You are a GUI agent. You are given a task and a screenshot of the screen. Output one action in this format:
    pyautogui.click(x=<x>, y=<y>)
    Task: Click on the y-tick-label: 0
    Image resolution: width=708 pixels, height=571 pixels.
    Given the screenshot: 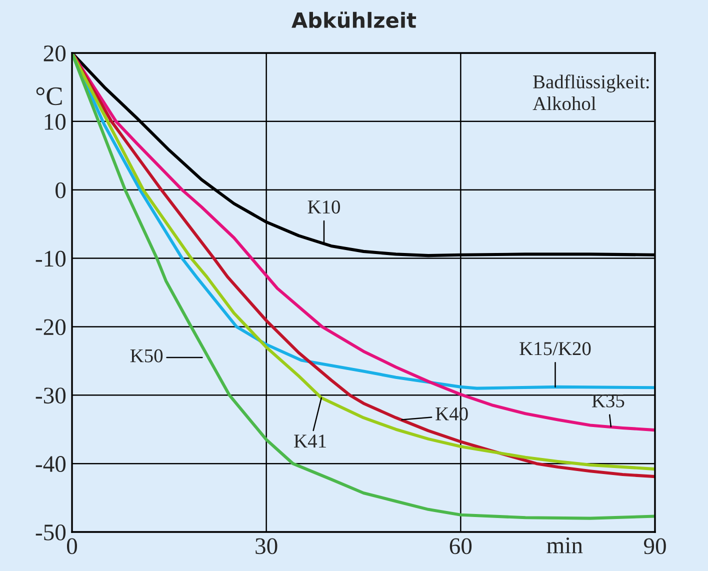 What is the action you would take?
    pyautogui.click(x=61, y=190)
    